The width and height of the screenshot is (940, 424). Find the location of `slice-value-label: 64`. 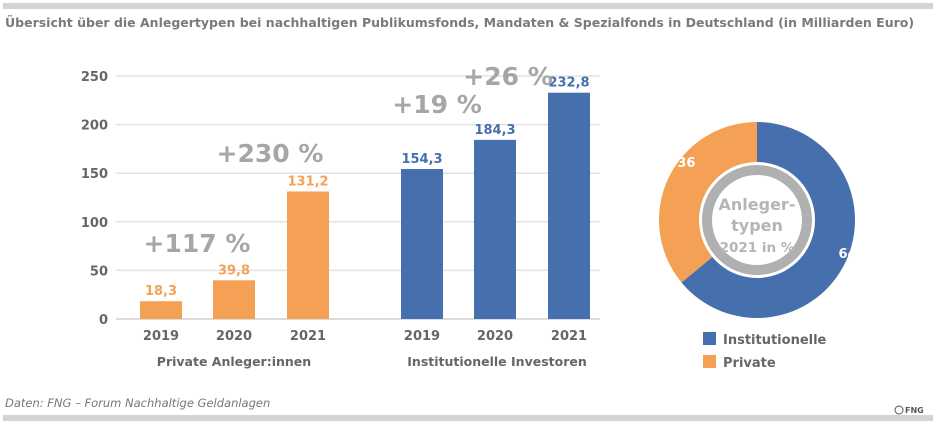

slice-value-label: 64 is located at coordinates (848, 254).